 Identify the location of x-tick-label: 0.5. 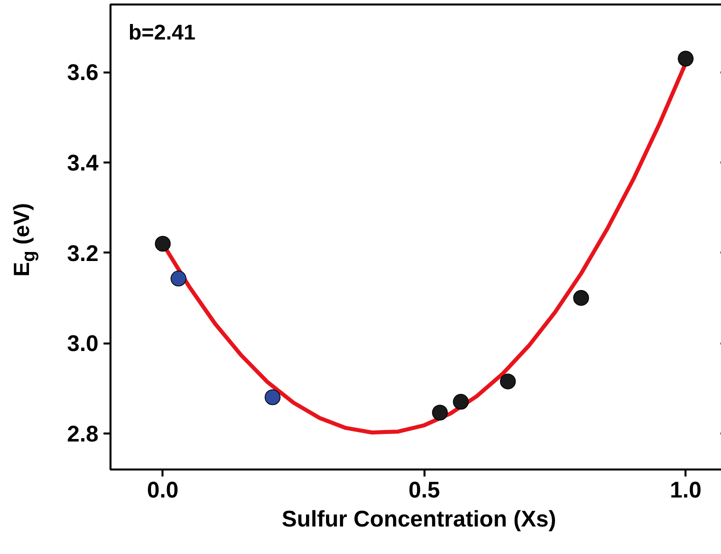
(424, 489).